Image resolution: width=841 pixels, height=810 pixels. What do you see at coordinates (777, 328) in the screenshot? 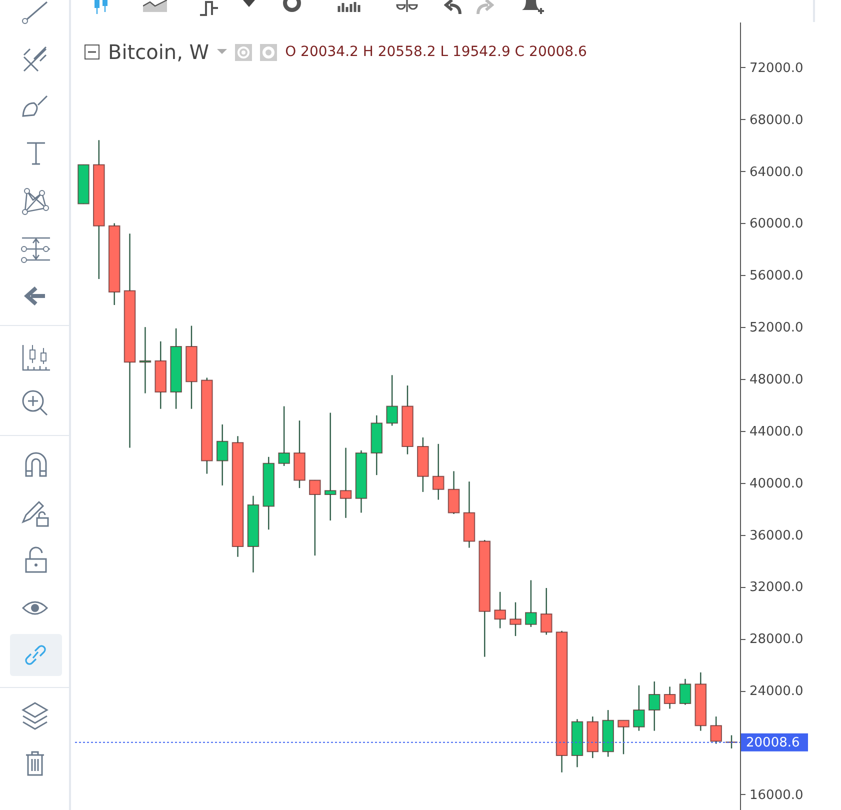
I see `y-tick-label: 52000.0` at bounding box center [777, 328].